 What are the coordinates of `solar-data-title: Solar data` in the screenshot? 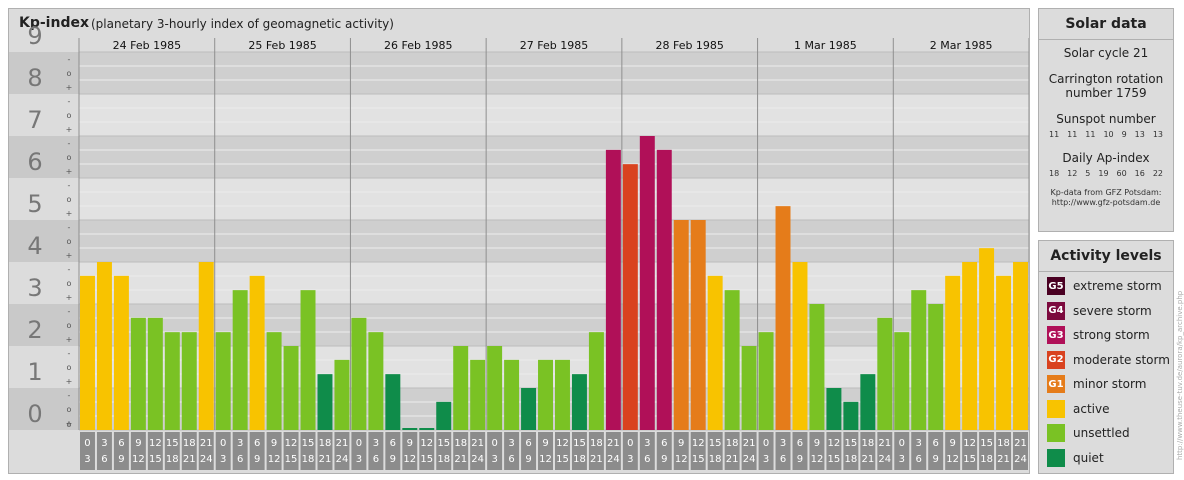 It's located at (1106, 24).